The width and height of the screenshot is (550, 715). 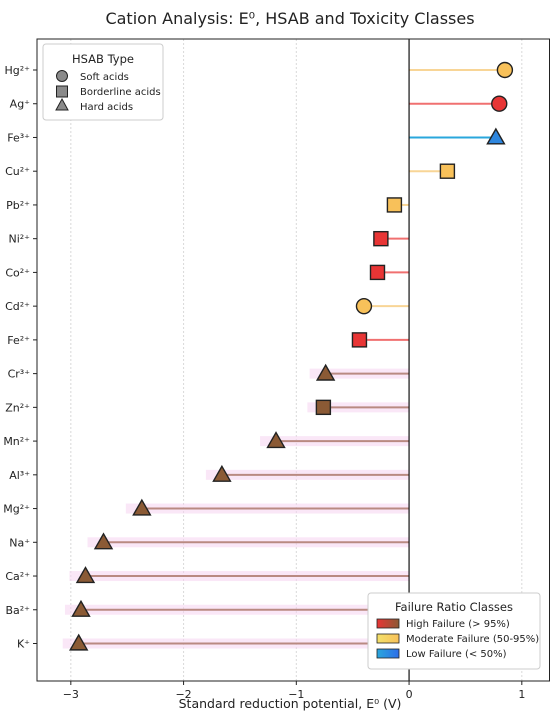 I want to click on hard-acid-swatch, so click(x=62, y=104).